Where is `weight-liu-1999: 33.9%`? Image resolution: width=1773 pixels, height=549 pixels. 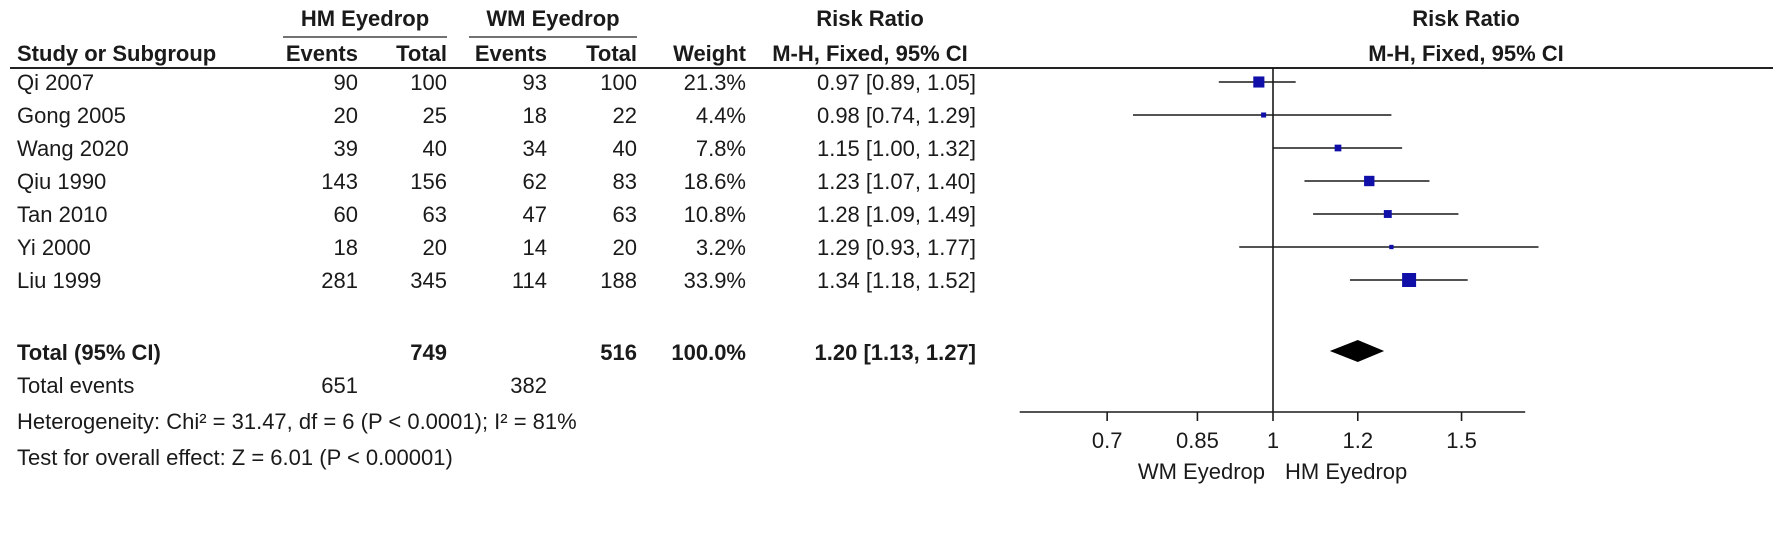 weight-liu-1999: 33.9% is located at coordinates (715, 280).